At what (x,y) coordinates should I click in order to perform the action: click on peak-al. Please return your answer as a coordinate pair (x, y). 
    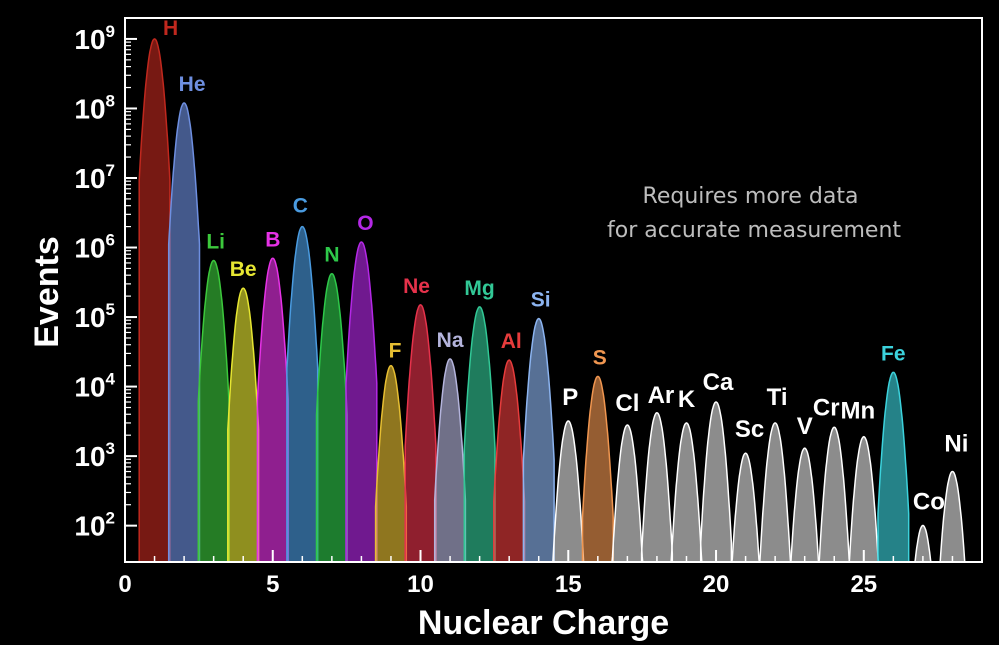
    Looking at the image, I should click on (509, 461).